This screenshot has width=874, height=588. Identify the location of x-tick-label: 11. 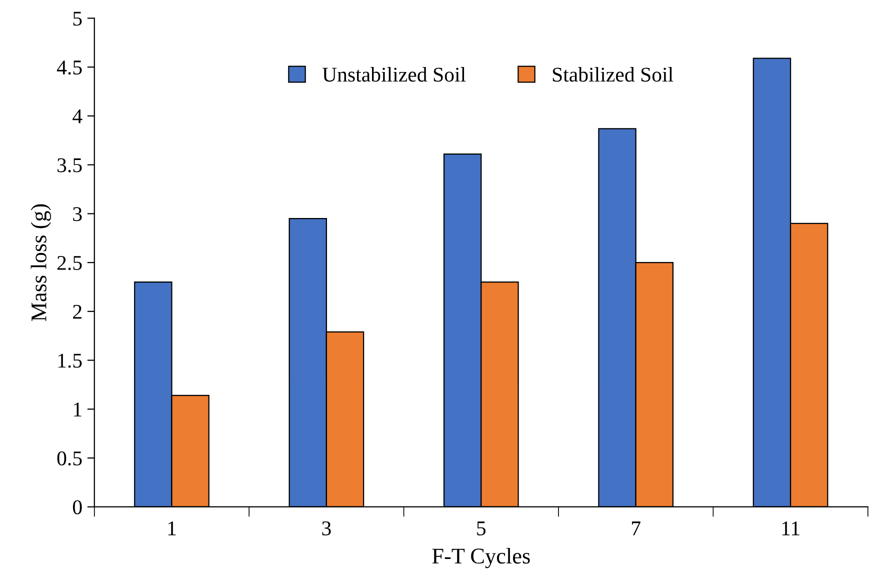
(791, 528).